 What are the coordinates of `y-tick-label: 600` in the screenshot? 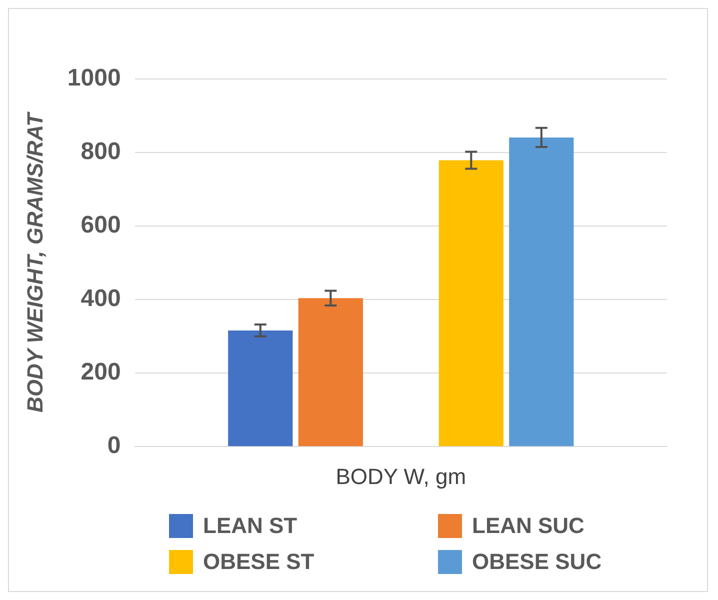 It's located at (100, 225).